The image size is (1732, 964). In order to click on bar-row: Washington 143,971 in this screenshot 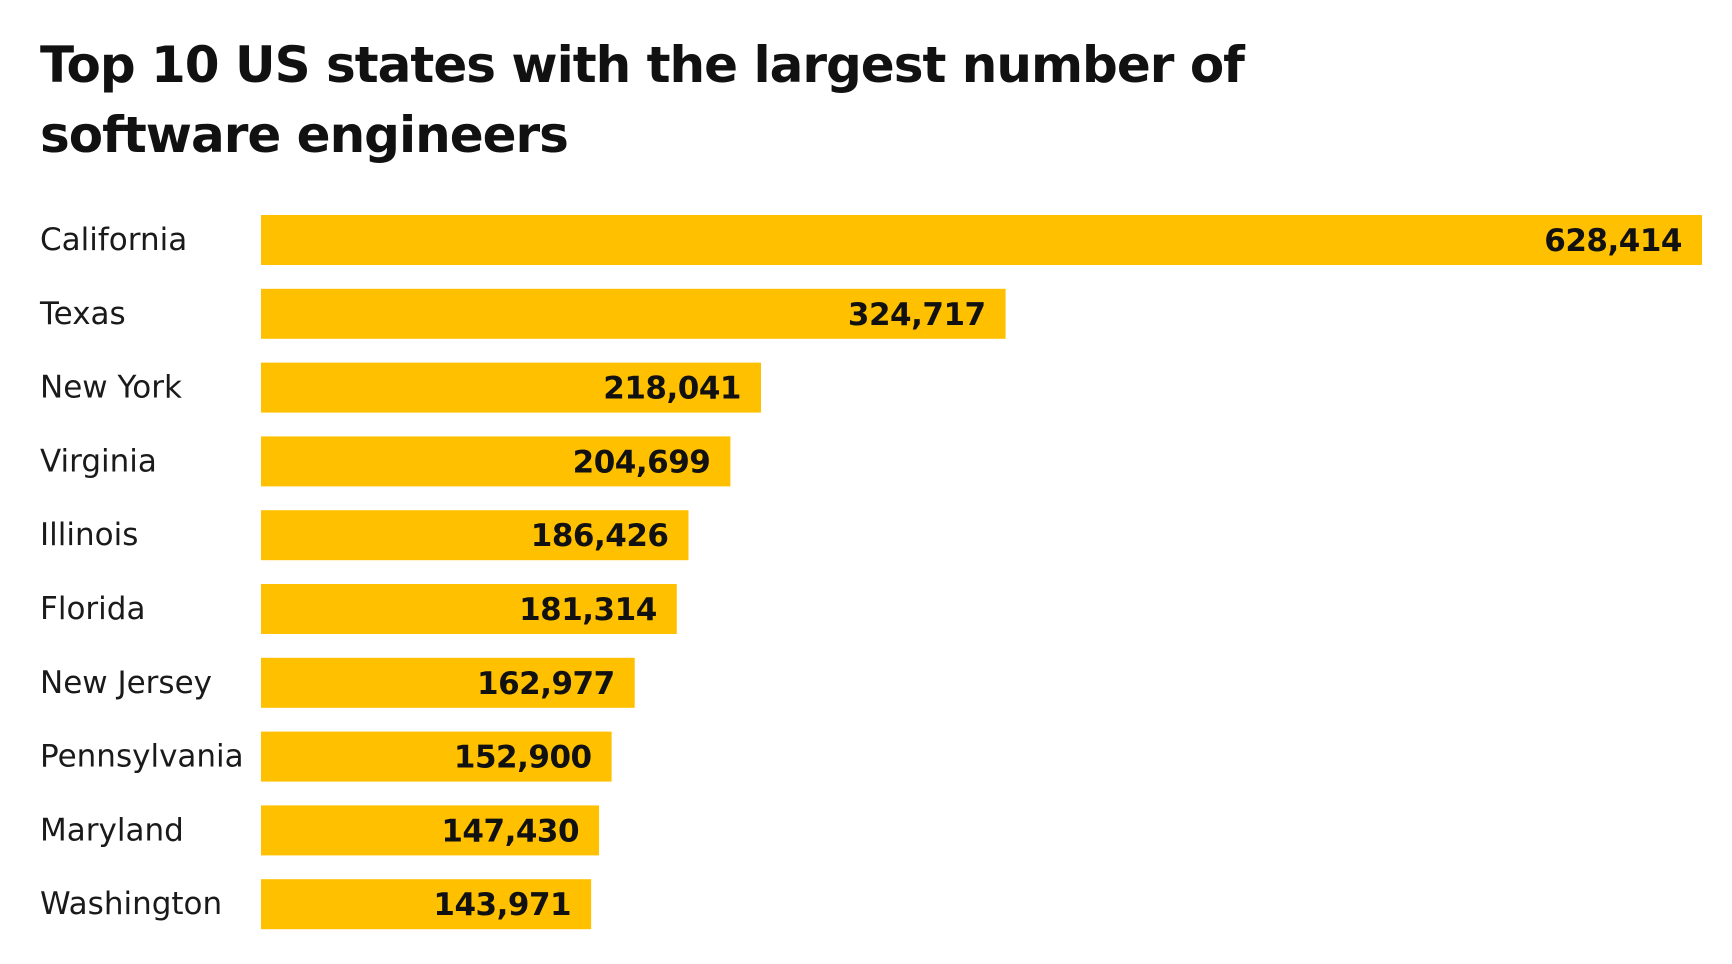, I will do `click(316, 904)`.